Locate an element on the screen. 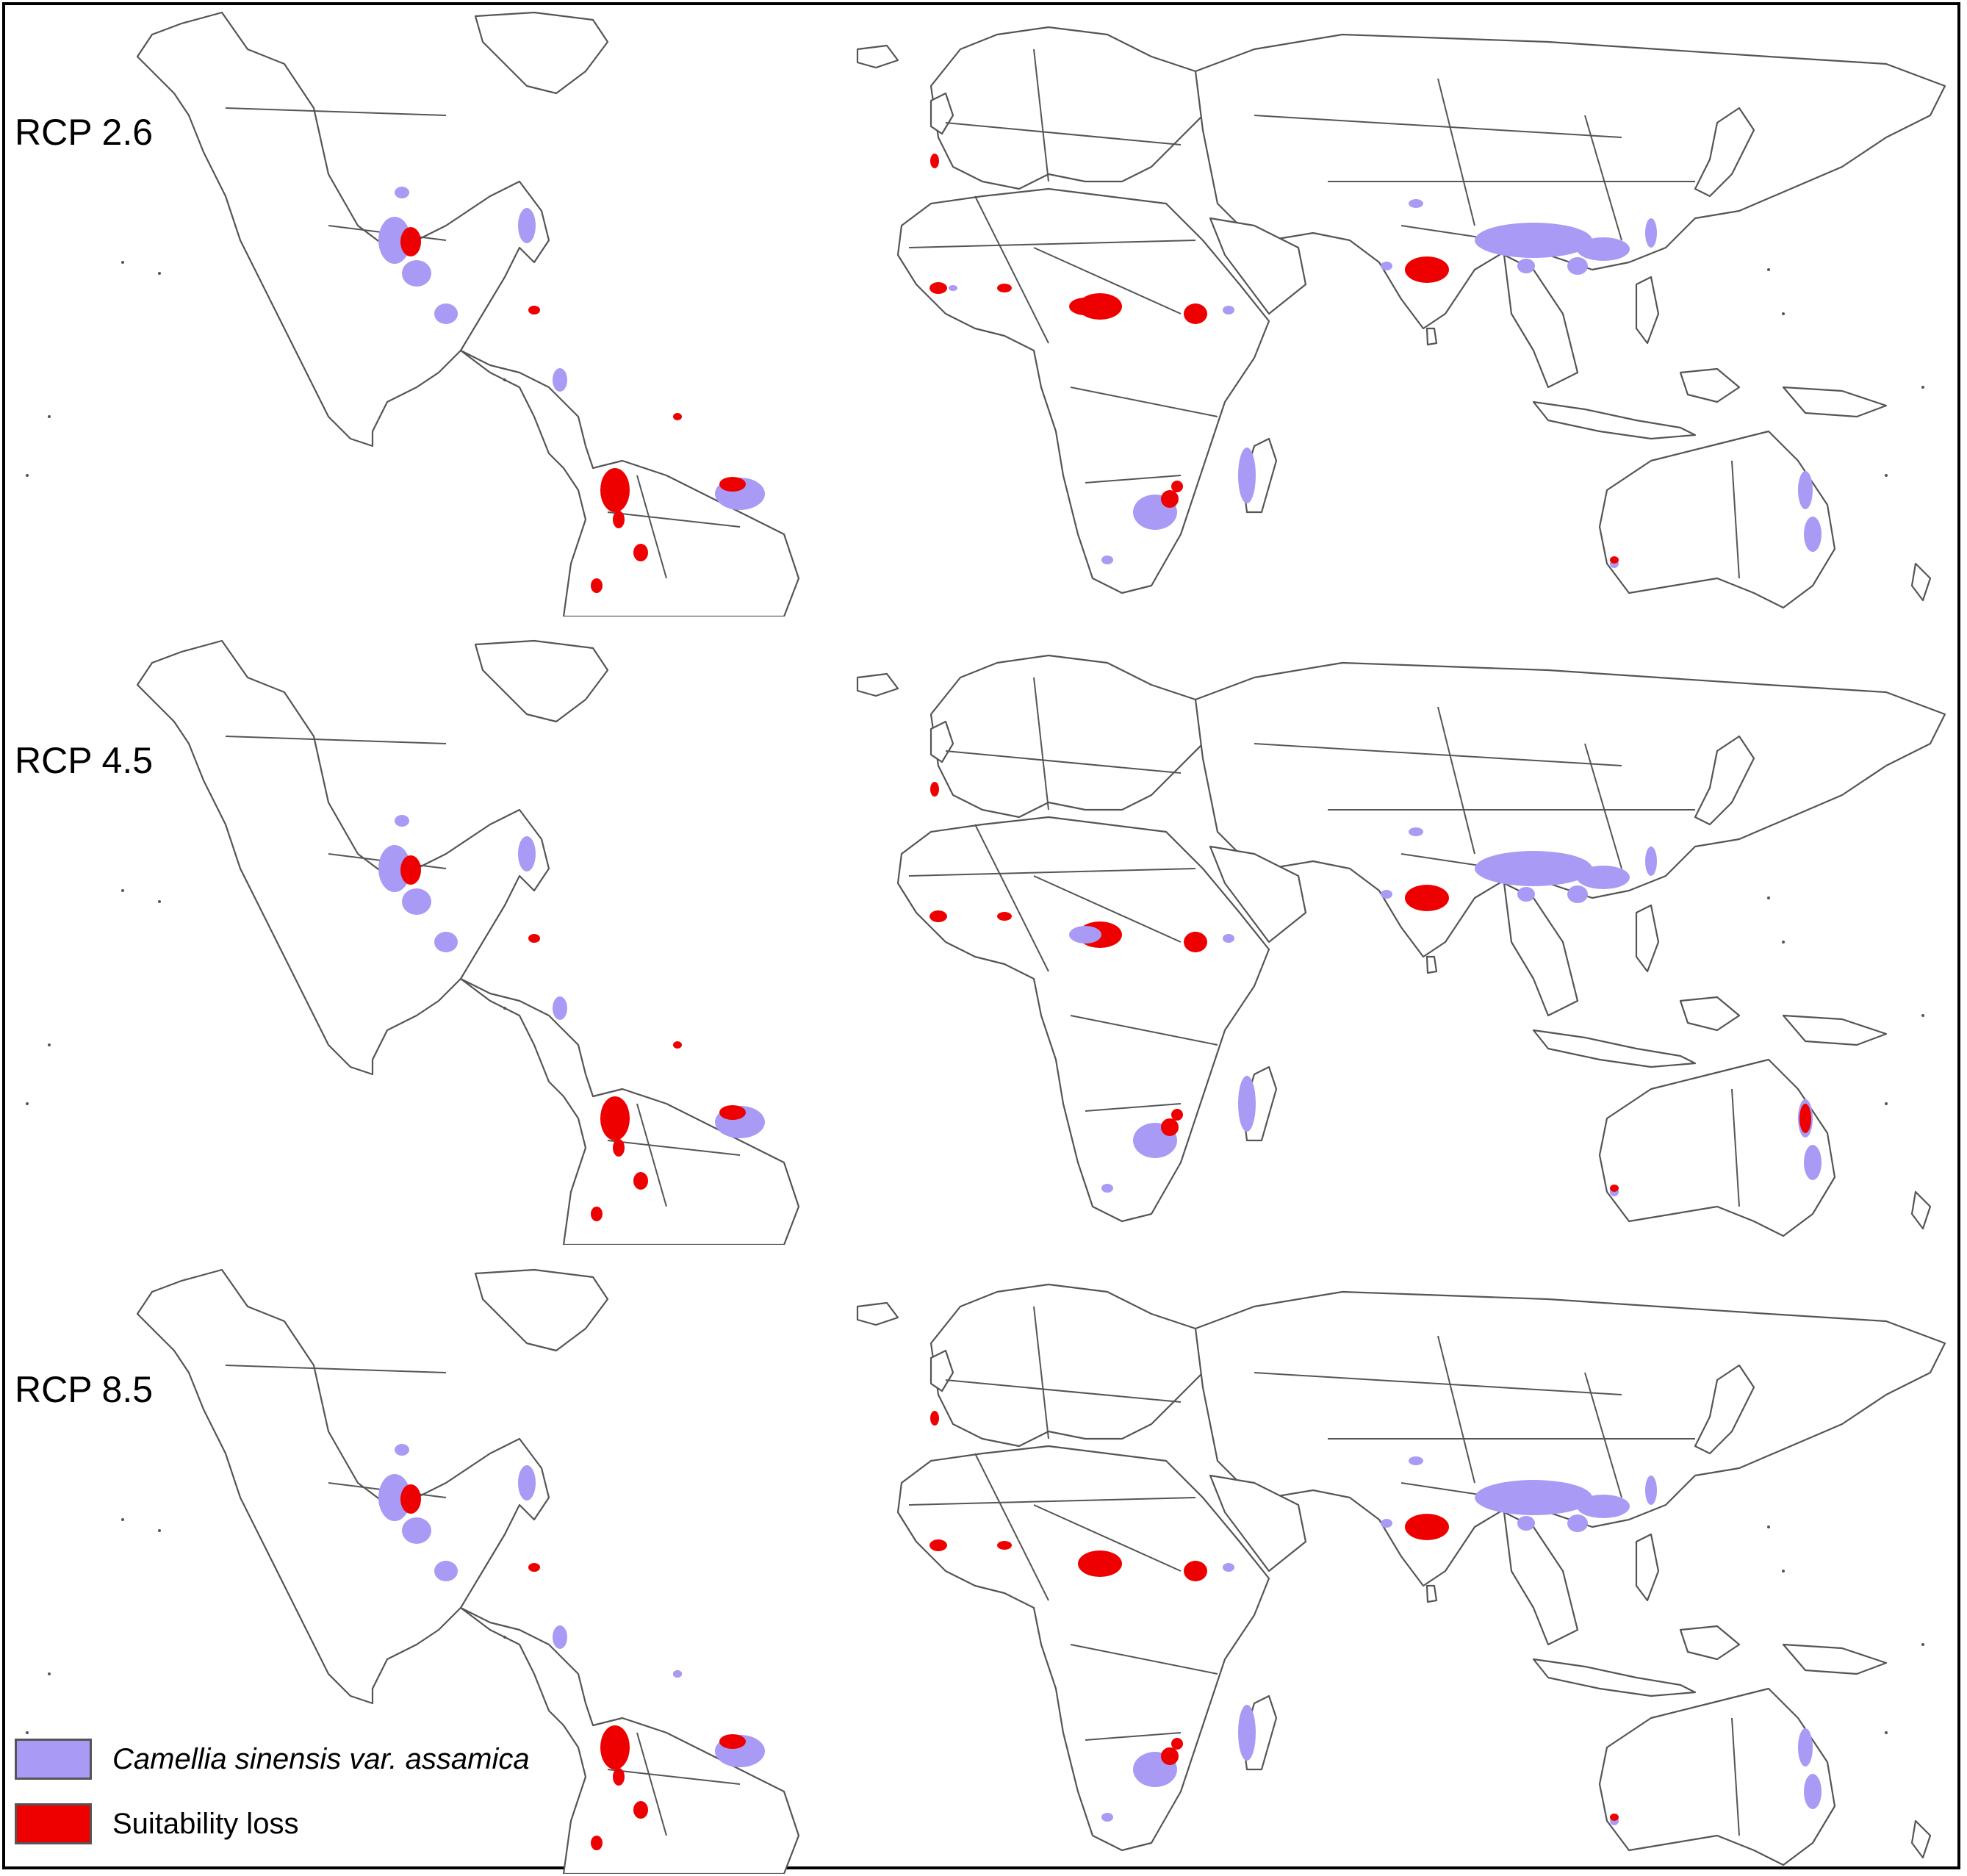  legend-swatch-loss is located at coordinates (53, 1823).